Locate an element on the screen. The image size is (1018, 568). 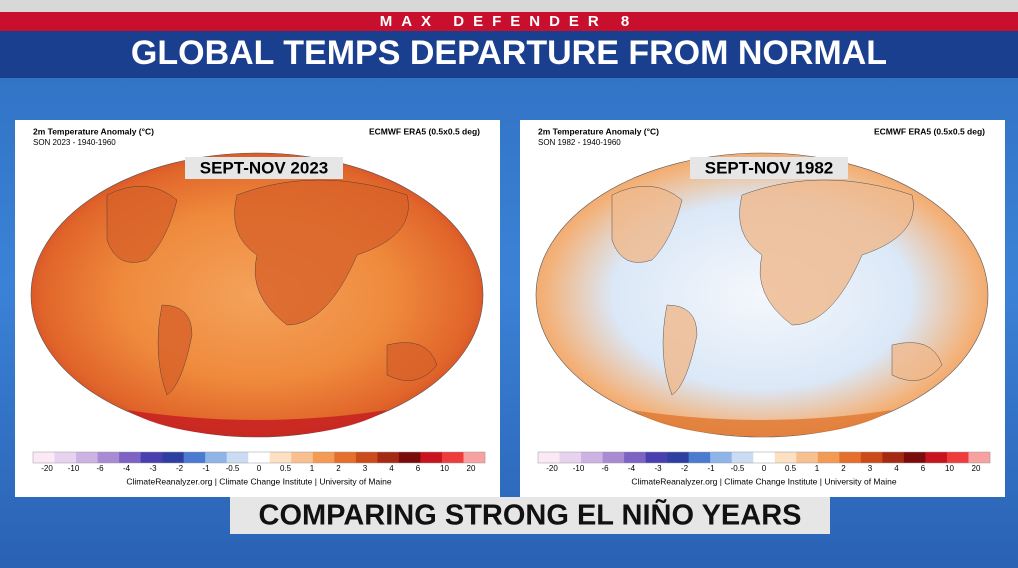
colorbar-label: 6 is located at coordinates (418, 468).